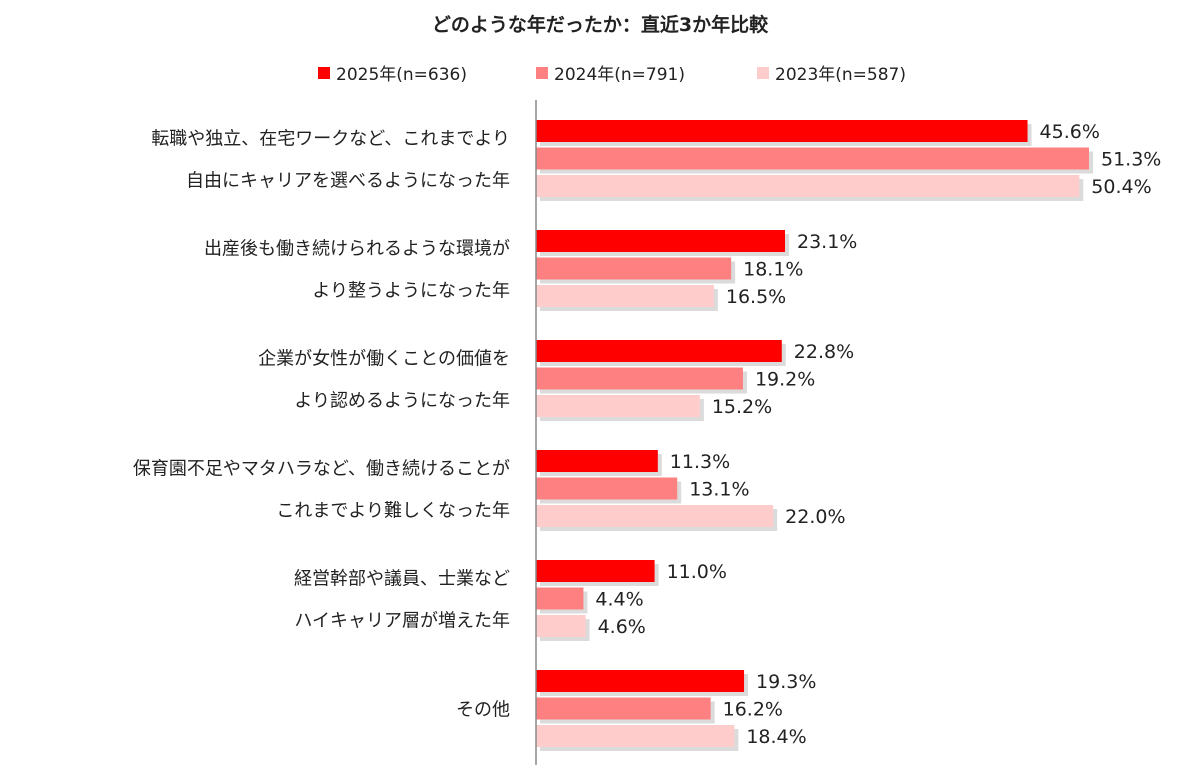 The width and height of the screenshot is (1200, 783). I want to click on value-label: 22.0%, so click(815, 517).